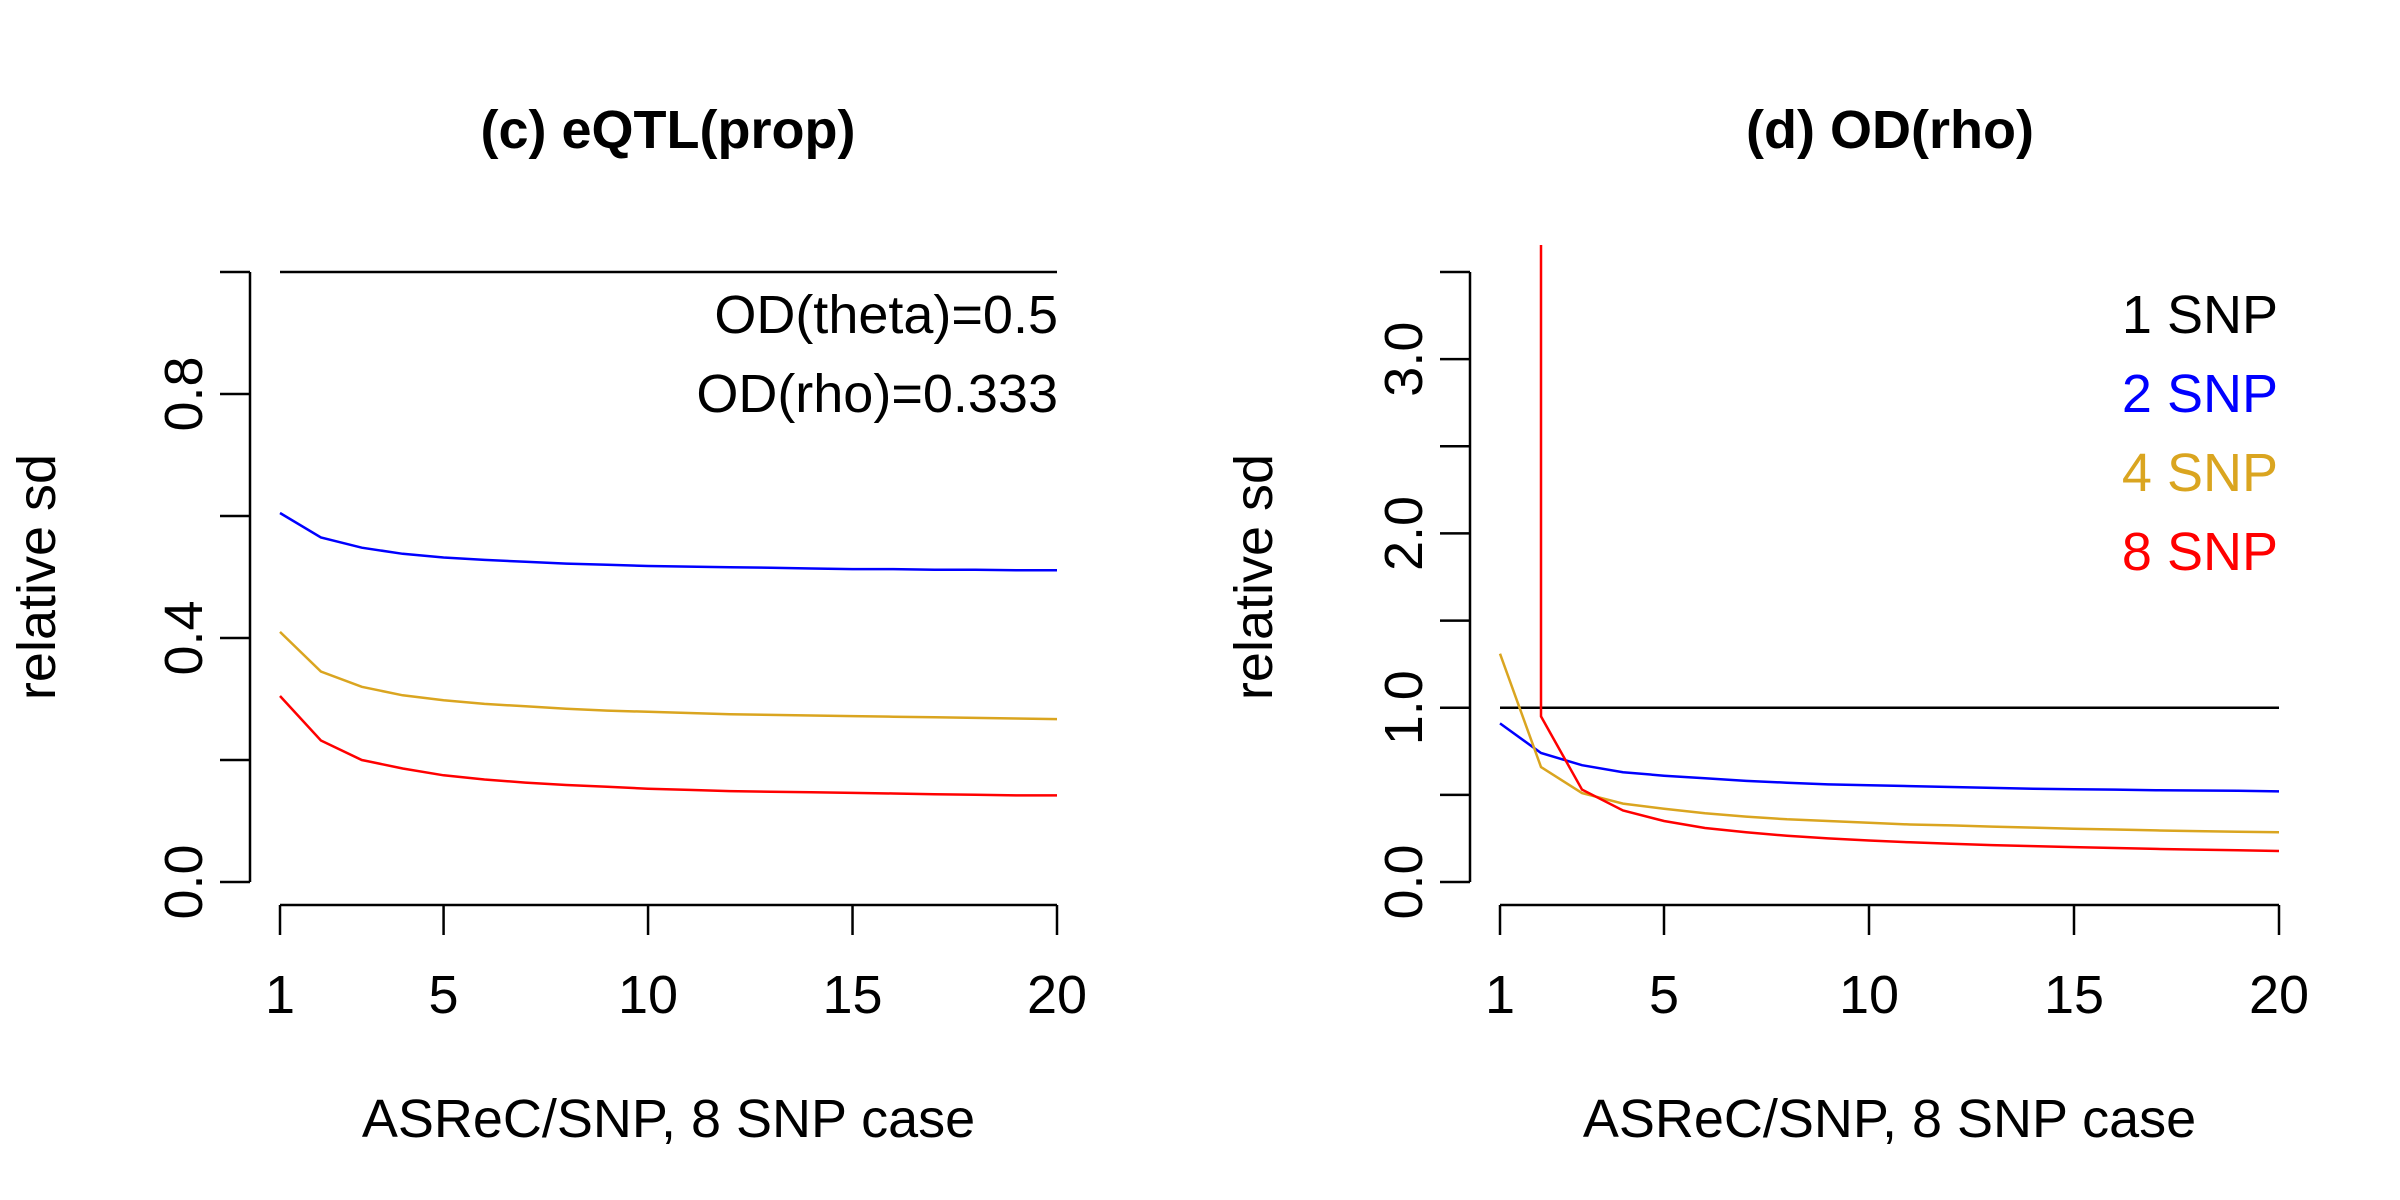 The height and width of the screenshot is (1200, 2400). Describe the element at coordinates (2200, 552) in the screenshot. I see `legend-entry: 8 SNP` at that location.